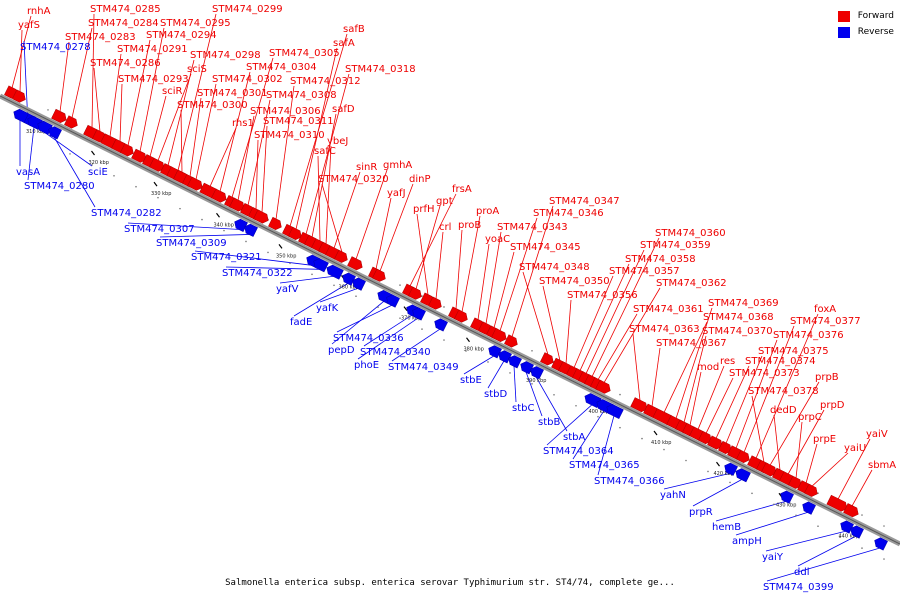  I want to click on gene-label-dinp: dinP, so click(420, 179).